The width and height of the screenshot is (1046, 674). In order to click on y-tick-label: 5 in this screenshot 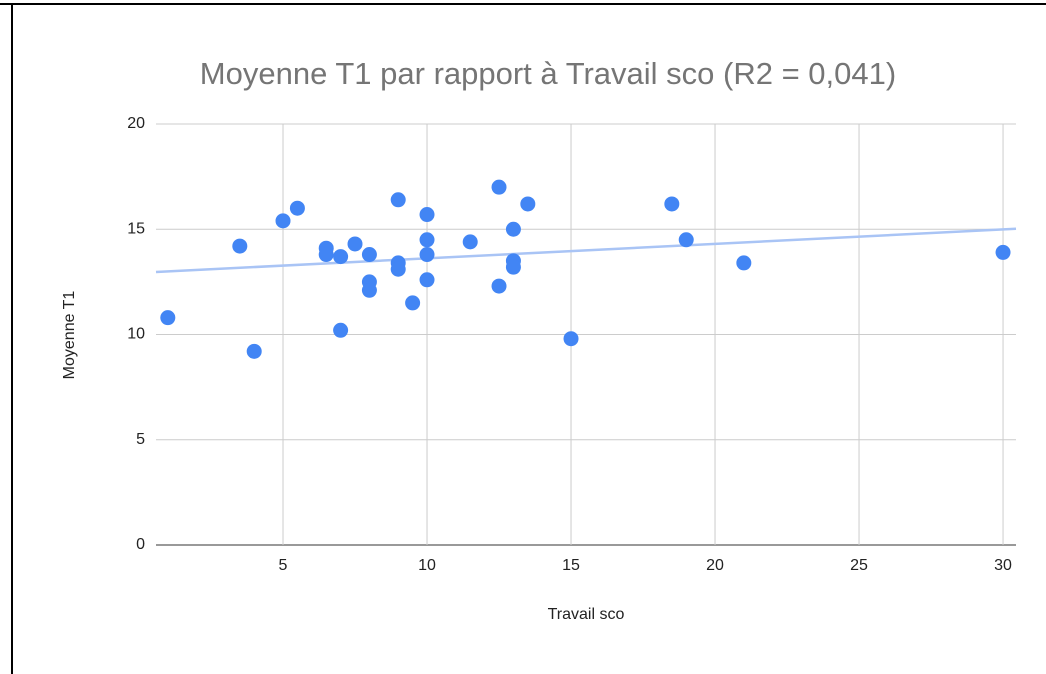, I will do `click(140, 439)`.